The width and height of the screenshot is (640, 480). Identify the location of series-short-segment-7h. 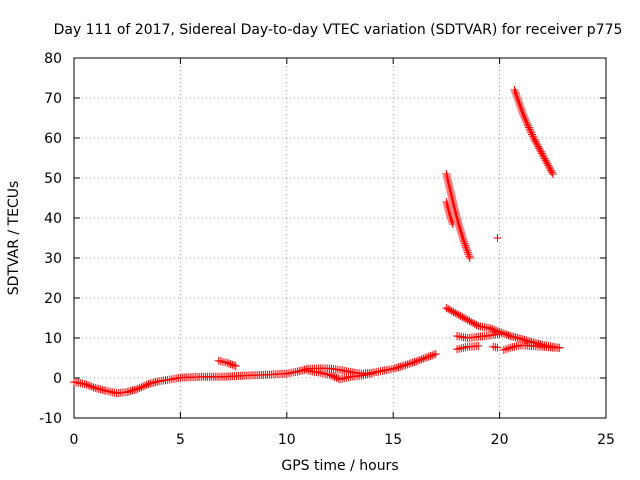
(227, 363).